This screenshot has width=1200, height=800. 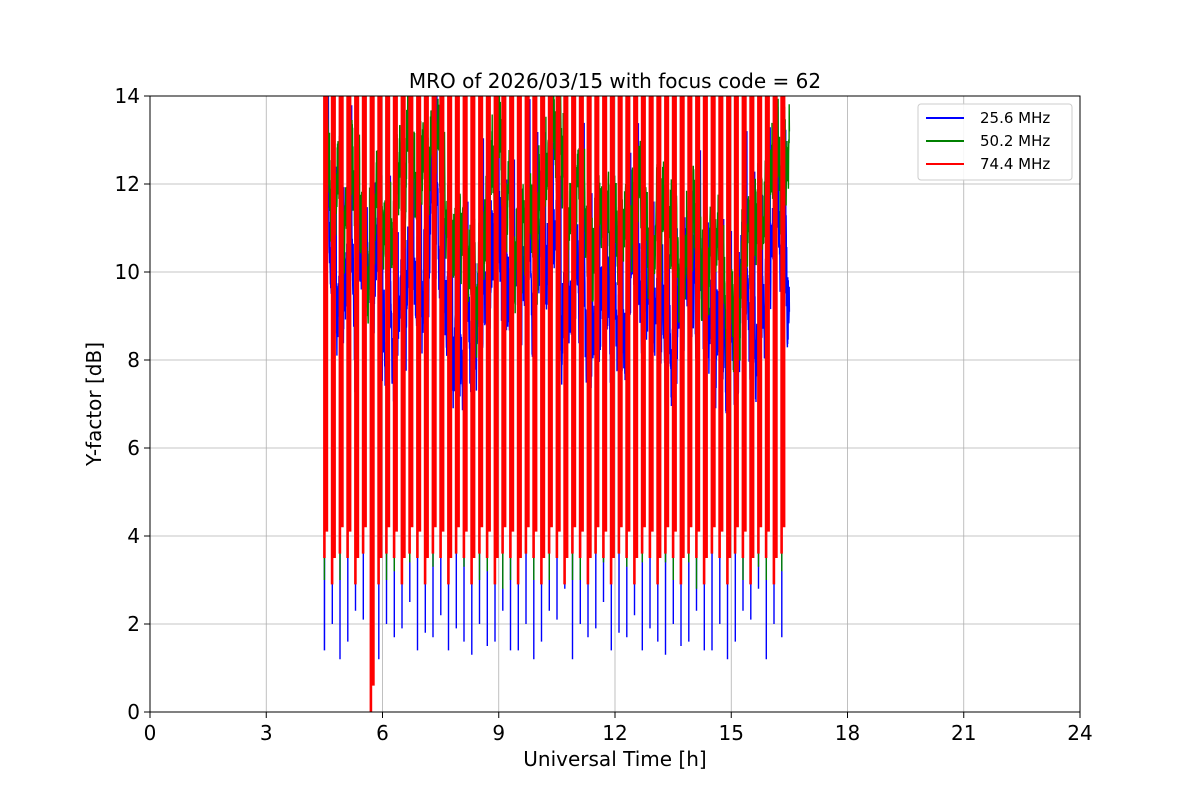 What do you see at coordinates (847, 733) in the screenshot?
I see `x-tick-label: 18` at bounding box center [847, 733].